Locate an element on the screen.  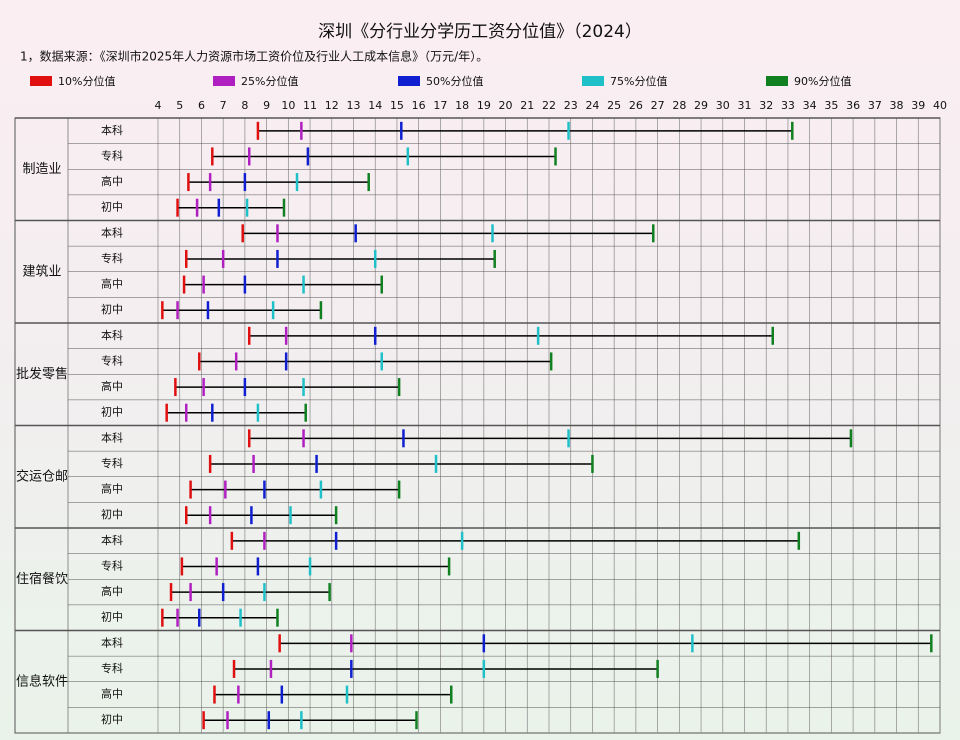
x-tick-label: 33 is located at coordinates (788, 105).